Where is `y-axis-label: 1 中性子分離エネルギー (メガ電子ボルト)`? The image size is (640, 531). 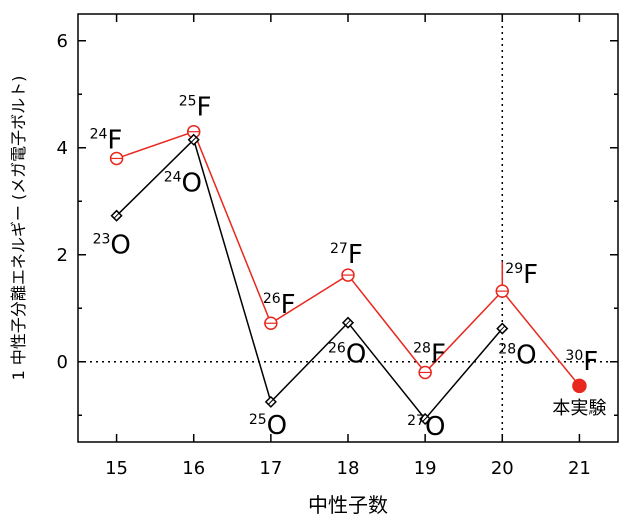 y-axis-label: 1 中性子分離エネルギー (メガ電子ボルト) is located at coordinates (18, 228).